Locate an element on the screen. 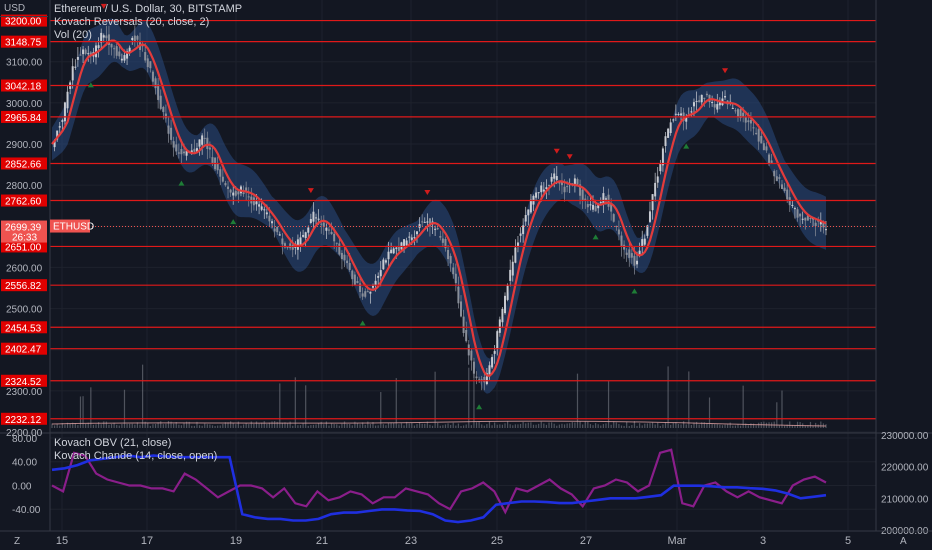 The height and width of the screenshot is (550, 932). legend-kovach-reversals: Kovach Reversals (20, close, 2) is located at coordinates (132, 22).